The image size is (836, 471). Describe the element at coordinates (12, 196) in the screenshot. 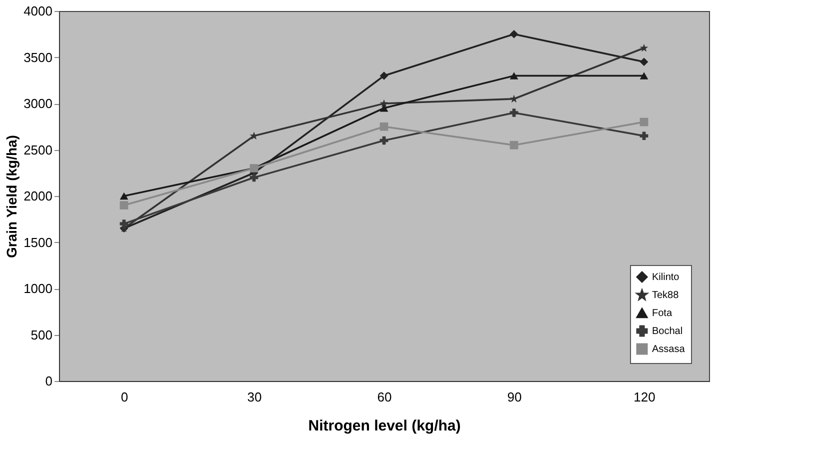

I see `y-axis-title: Grain Yield (kg/ha)` at that location.